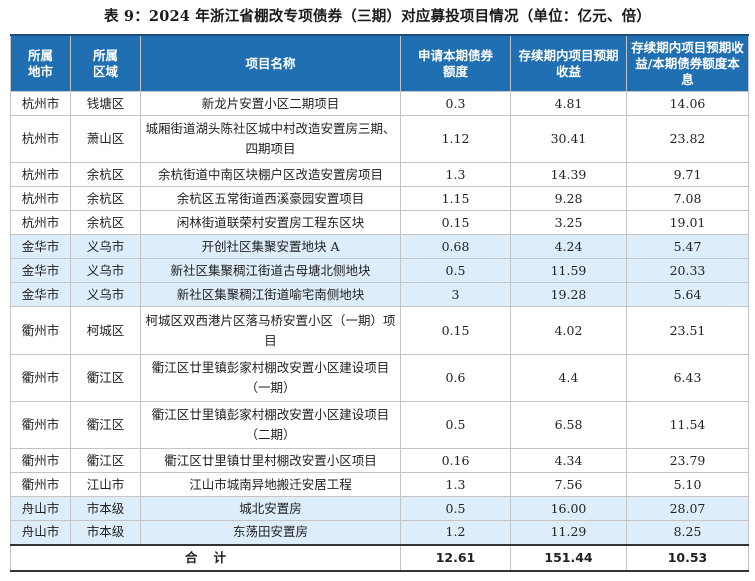 This screenshot has height=581, width=755. What do you see at coordinates (568, 139) in the screenshot?
I see `income-cell: 30.41` at bounding box center [568, 139].